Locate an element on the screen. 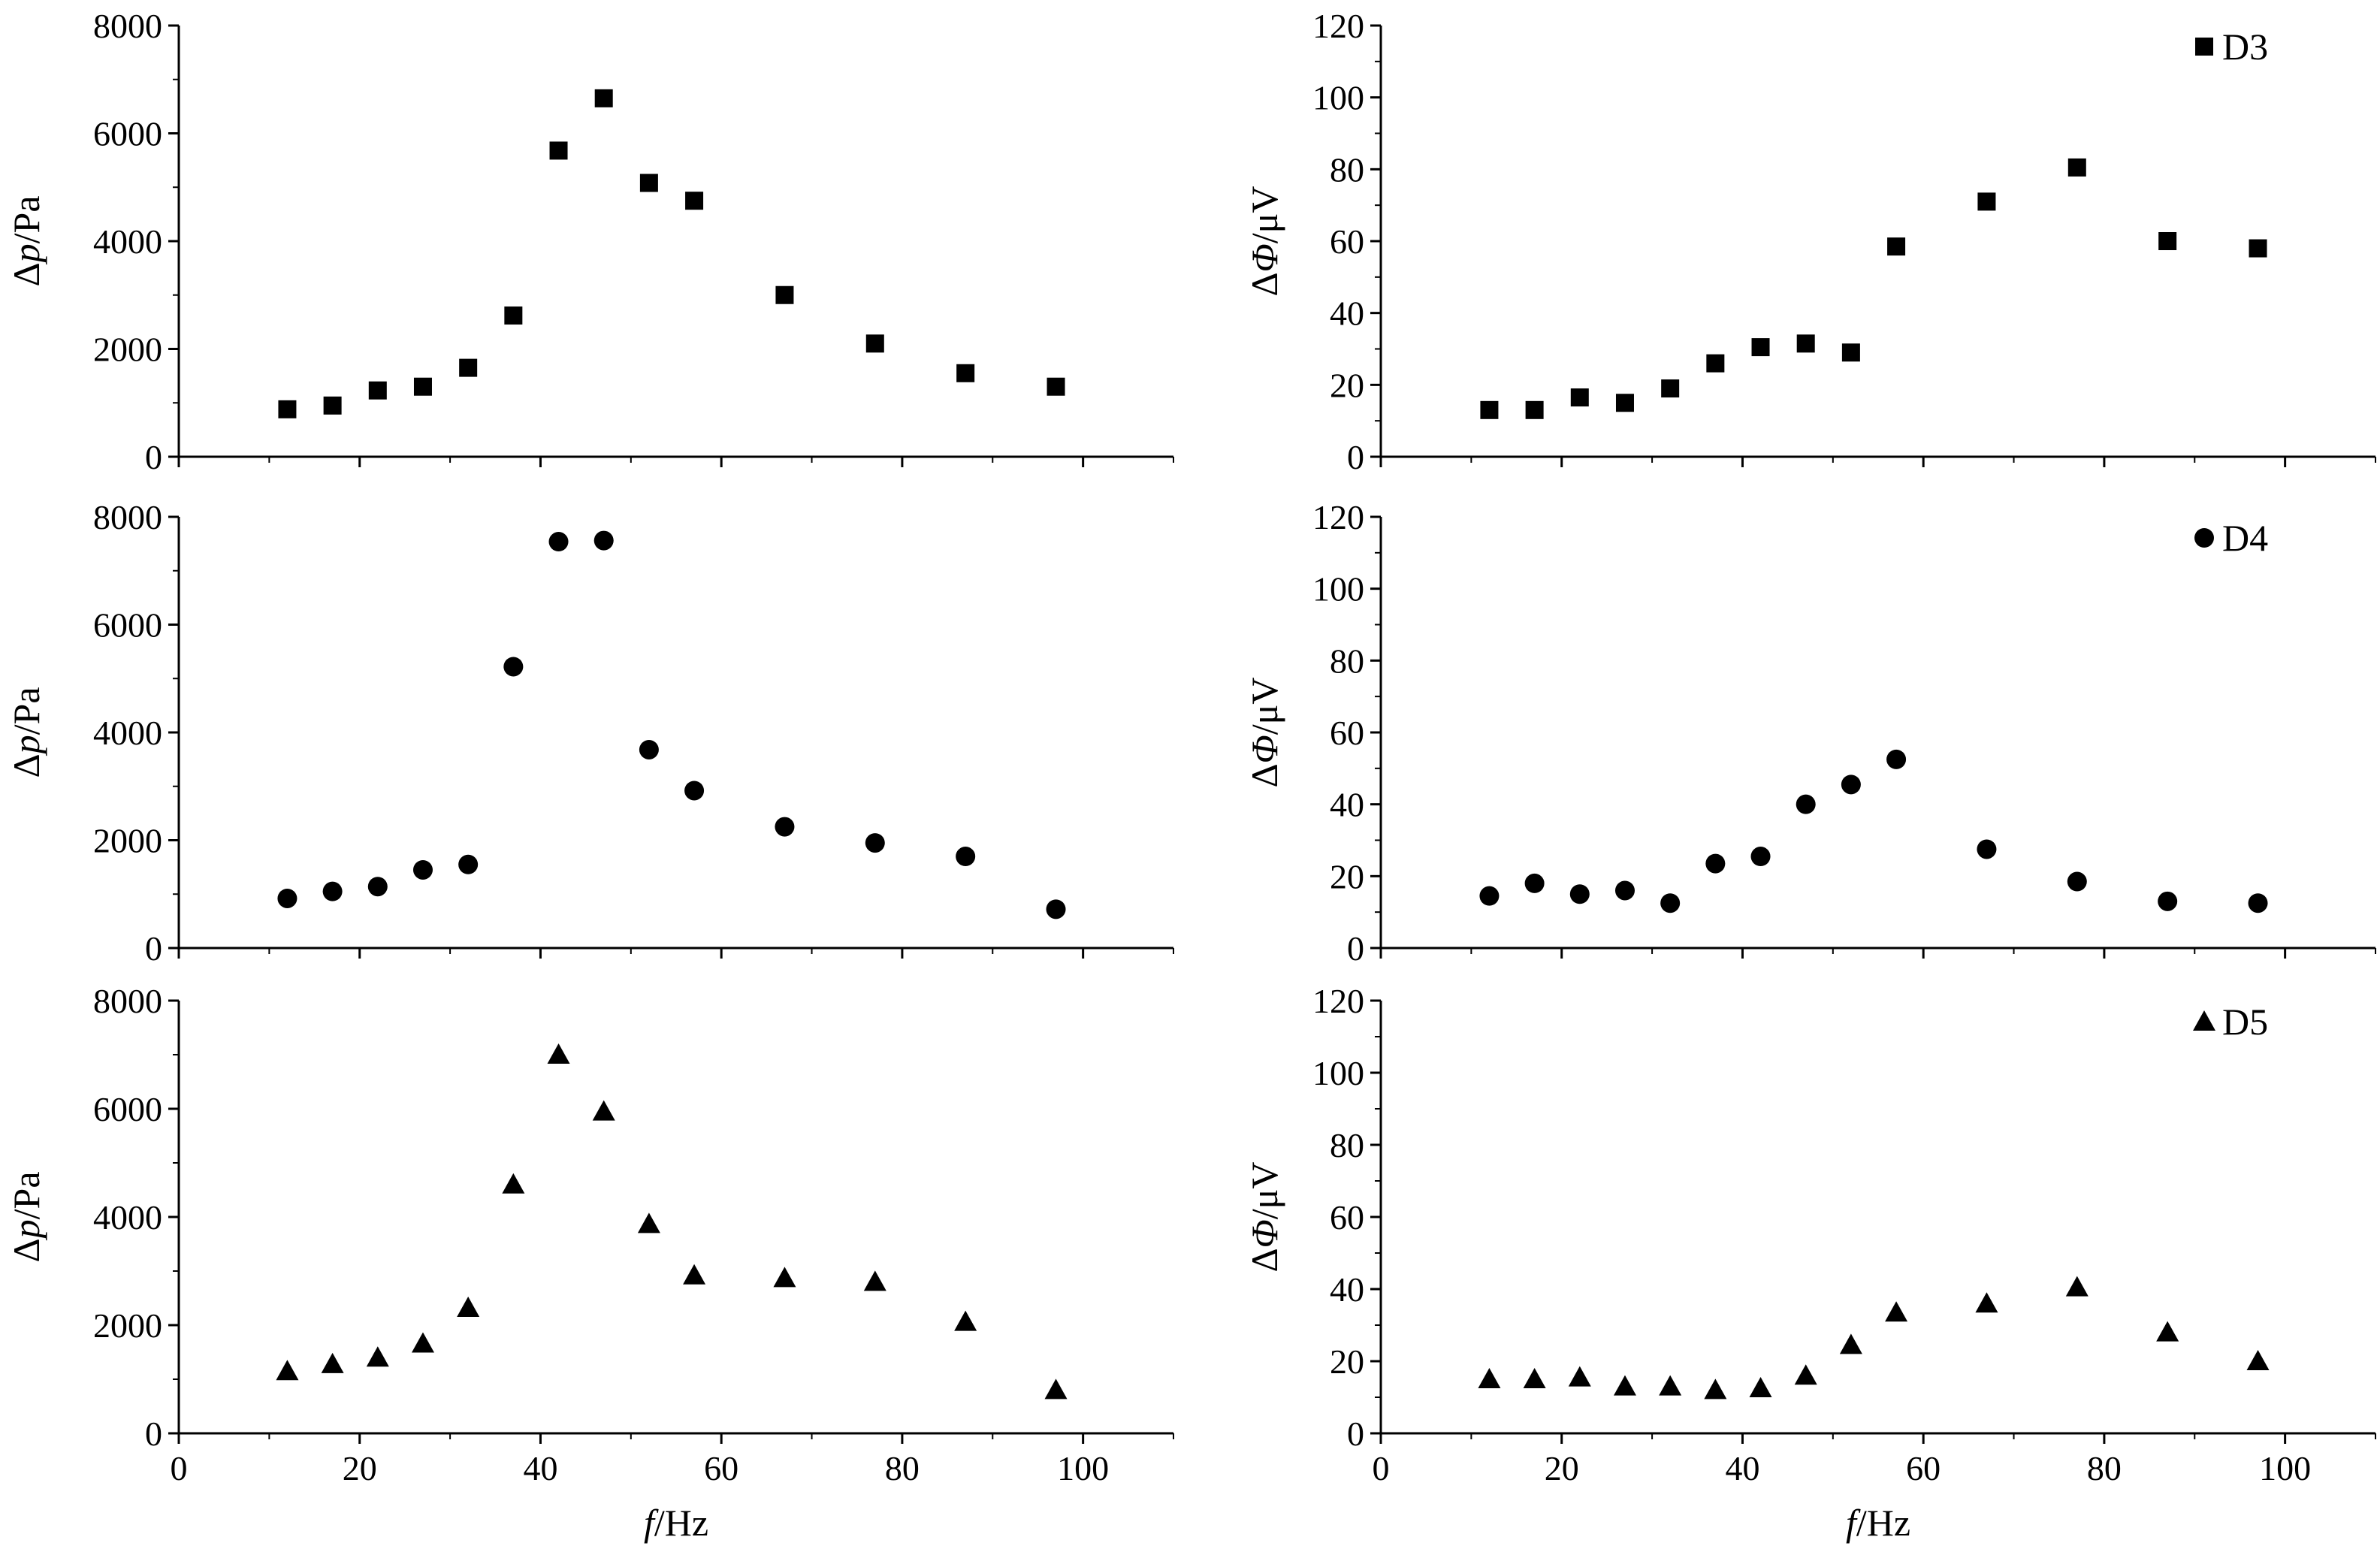  x-tick-label: 60 is located at coordinates (721, 1468).